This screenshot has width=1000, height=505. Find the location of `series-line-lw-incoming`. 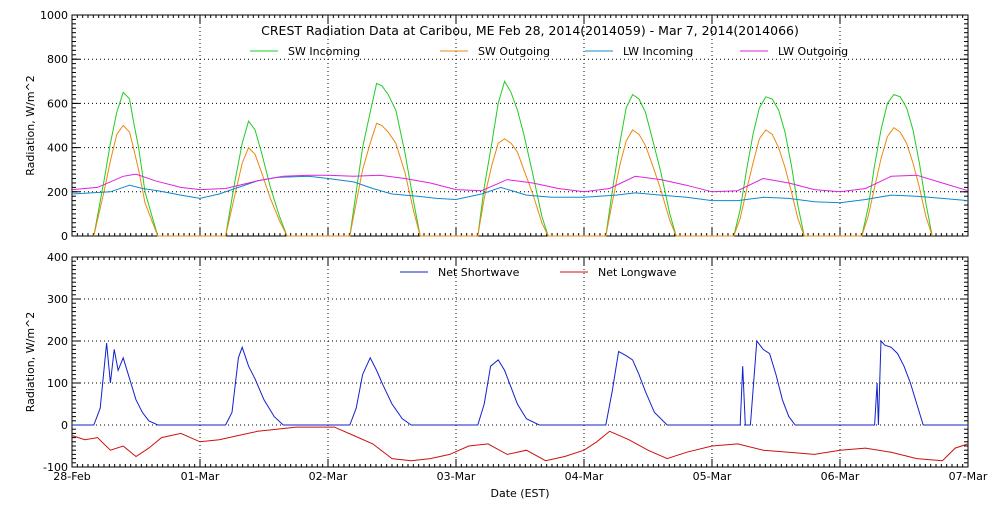

series-line-lw-incoming is located at coordinates (520, 189).